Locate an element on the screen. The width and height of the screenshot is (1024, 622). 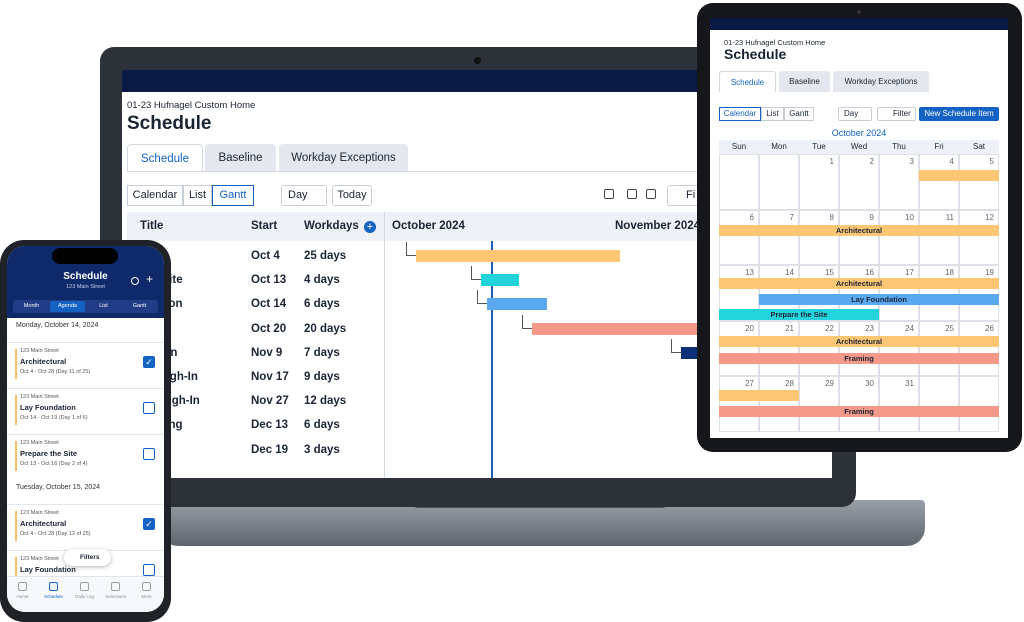
task-workdays: 4 days is located at coordinates (322, 280).